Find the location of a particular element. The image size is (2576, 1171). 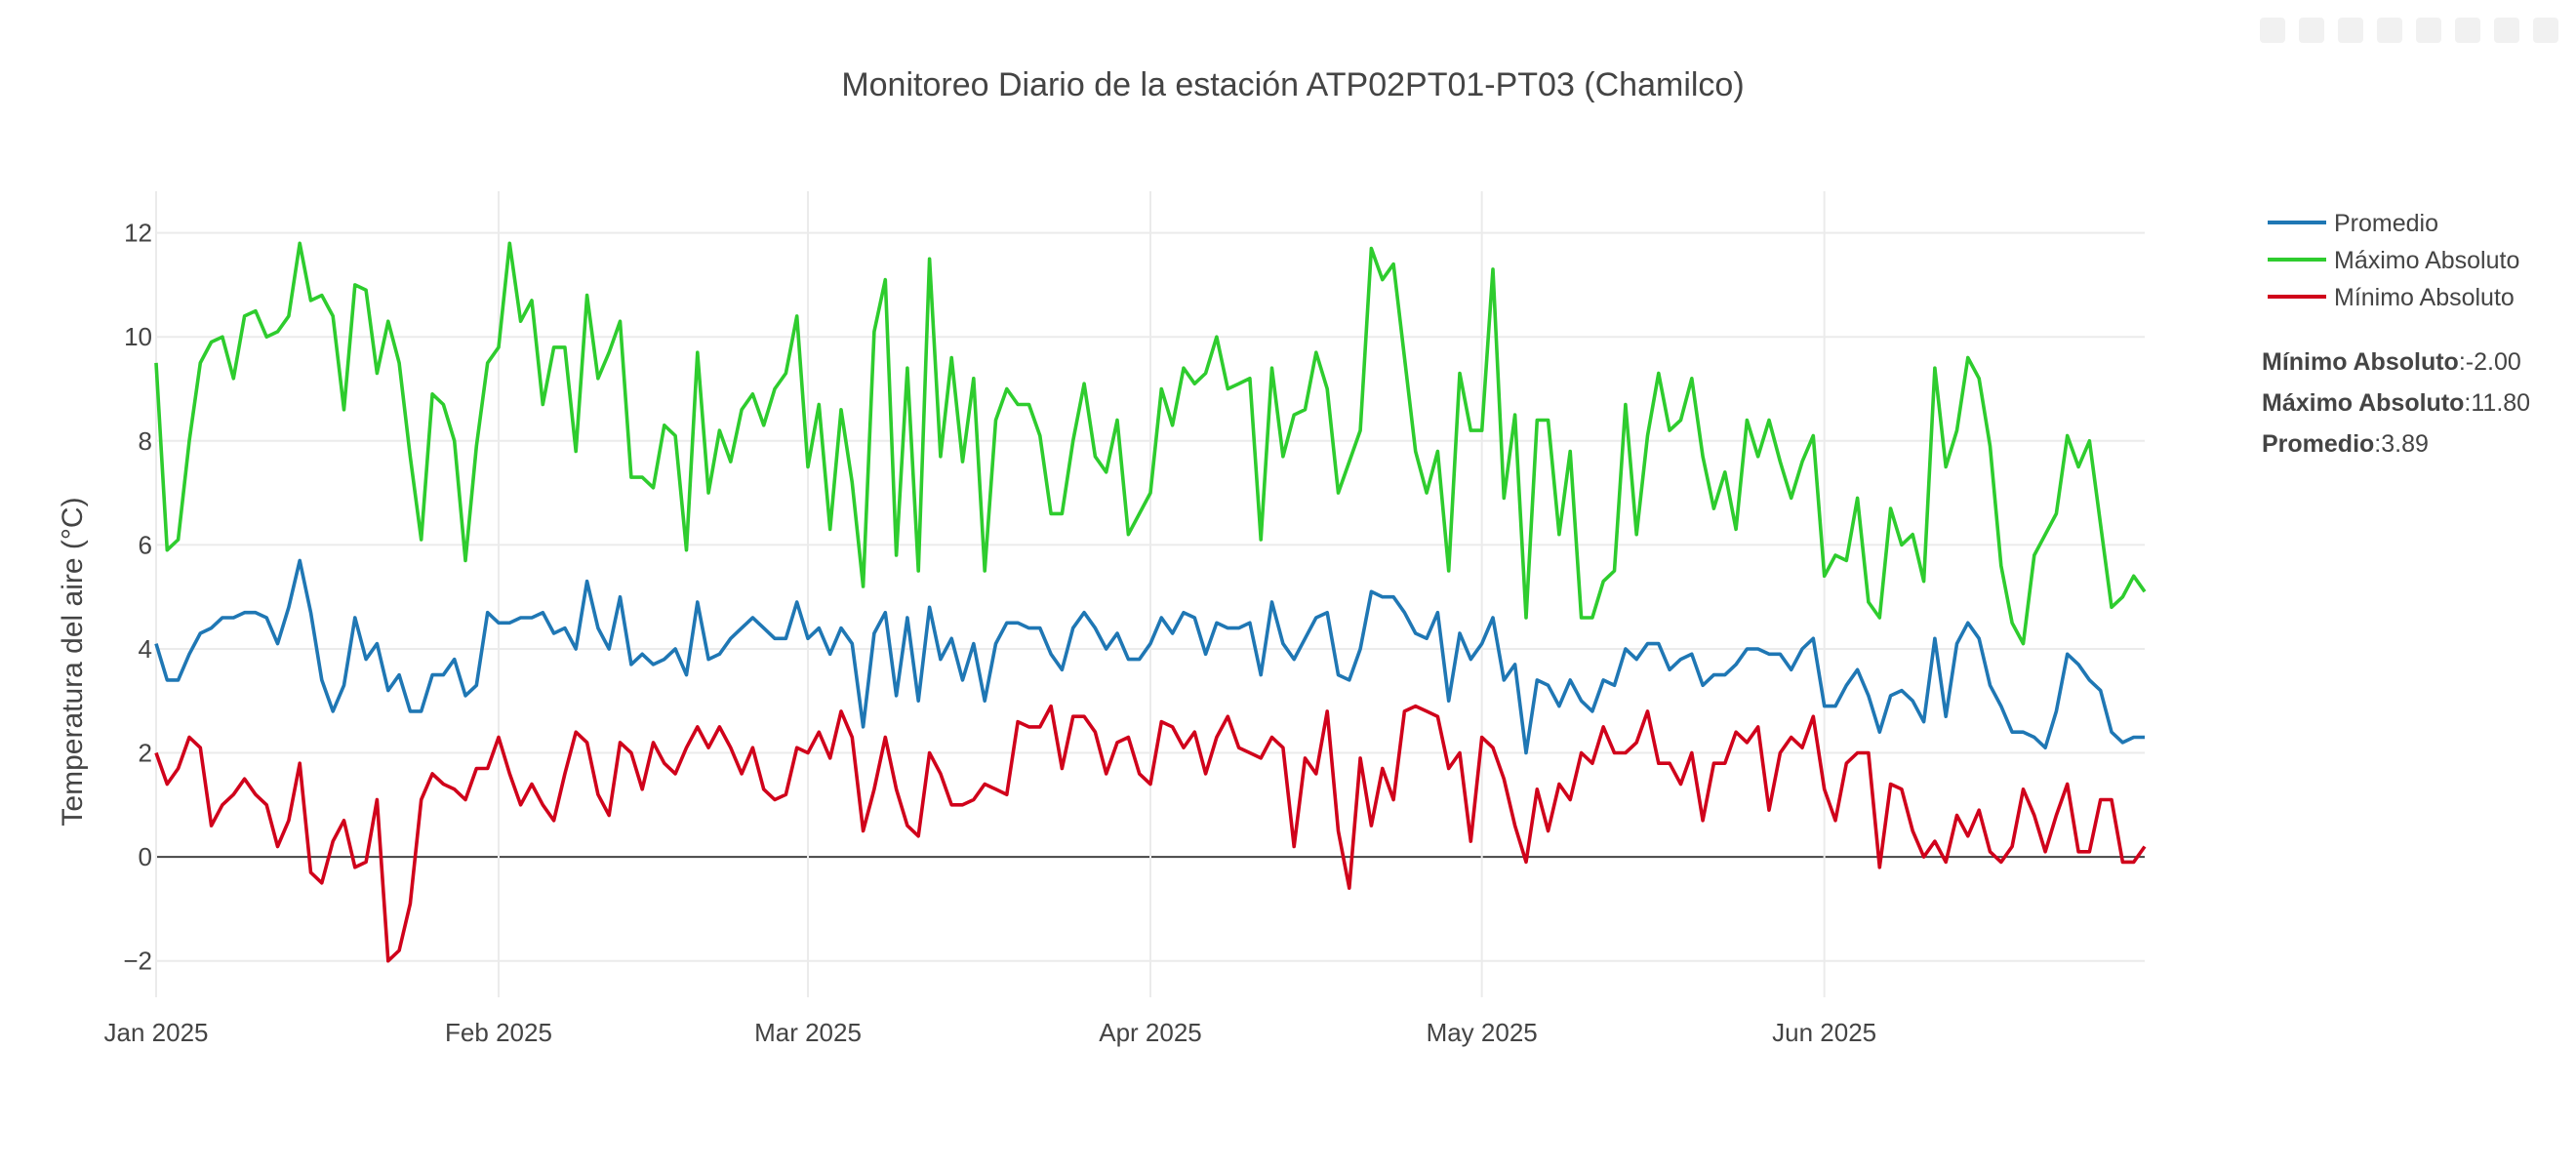

x-tick-label: Feb 2025 is located at coordinates (498, 1032).